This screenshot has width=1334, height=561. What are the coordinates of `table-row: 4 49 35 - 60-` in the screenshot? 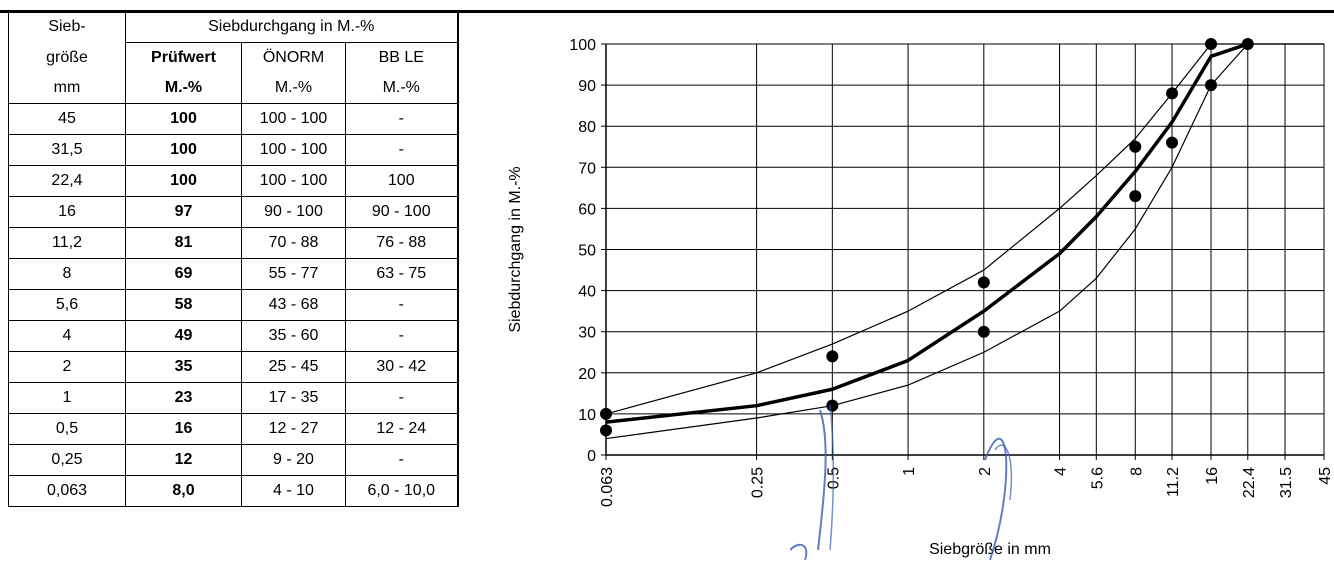 It's located at (233, 336).